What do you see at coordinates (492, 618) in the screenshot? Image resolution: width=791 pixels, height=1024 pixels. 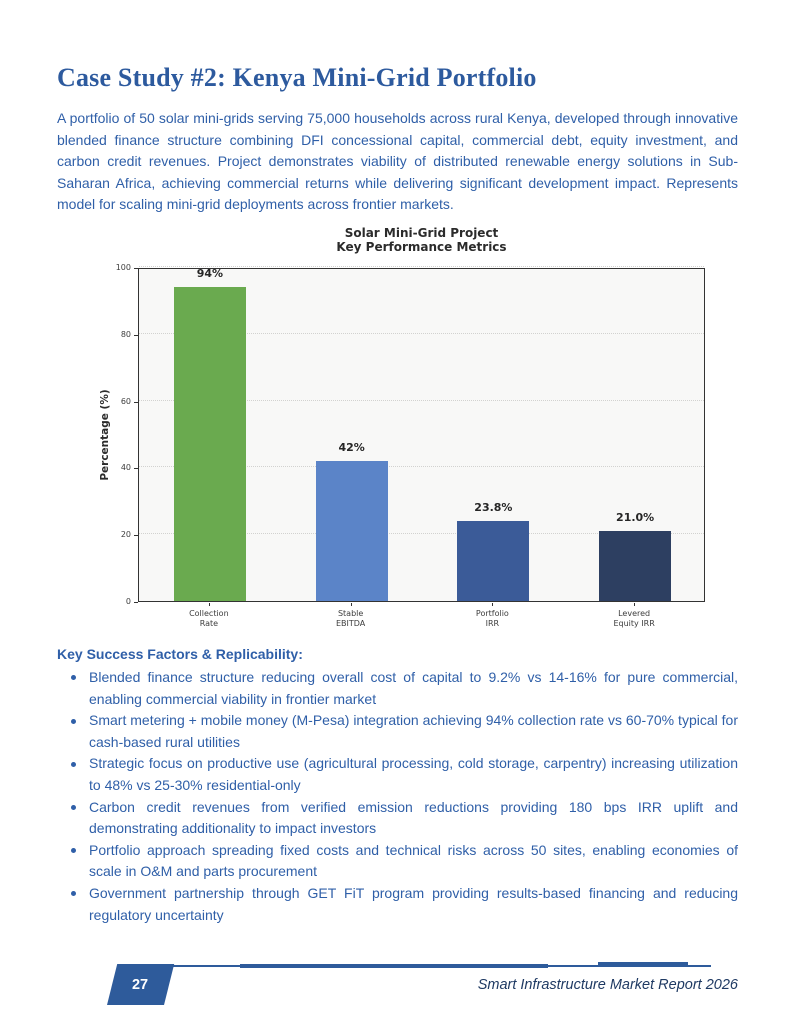 I see `x-tick-label: Portfolio IRR` at bounding box center [492, 618].